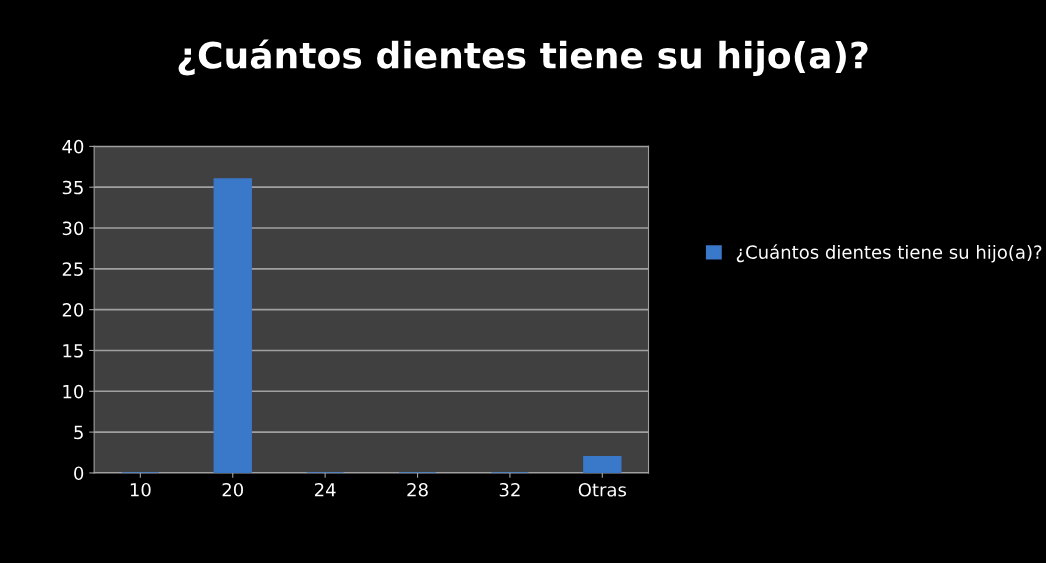 The height and width of the screenshot is (563, 1046). I want to click on legend-label: ¿Cuántos dientes tiene su hijo(a)?, so click(889, 253).